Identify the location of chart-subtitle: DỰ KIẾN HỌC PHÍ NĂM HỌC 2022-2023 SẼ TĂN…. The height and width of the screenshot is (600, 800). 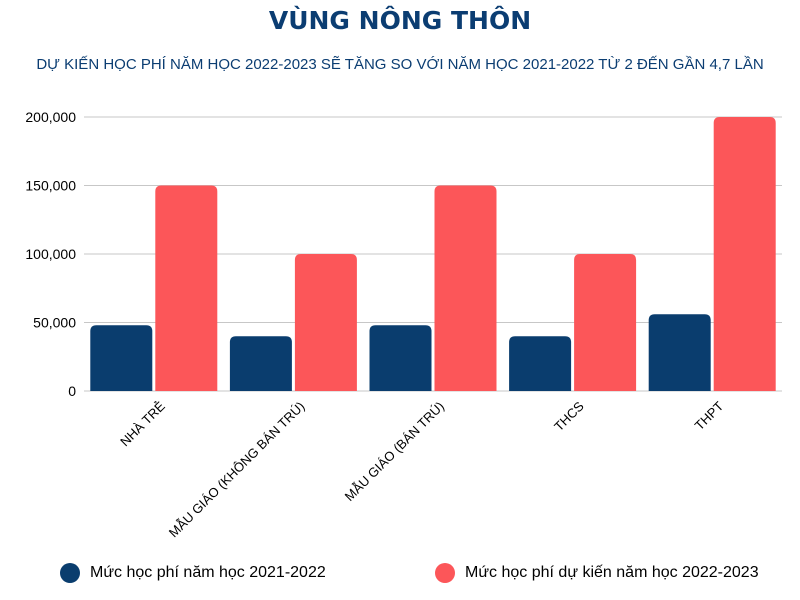
(400, 64).